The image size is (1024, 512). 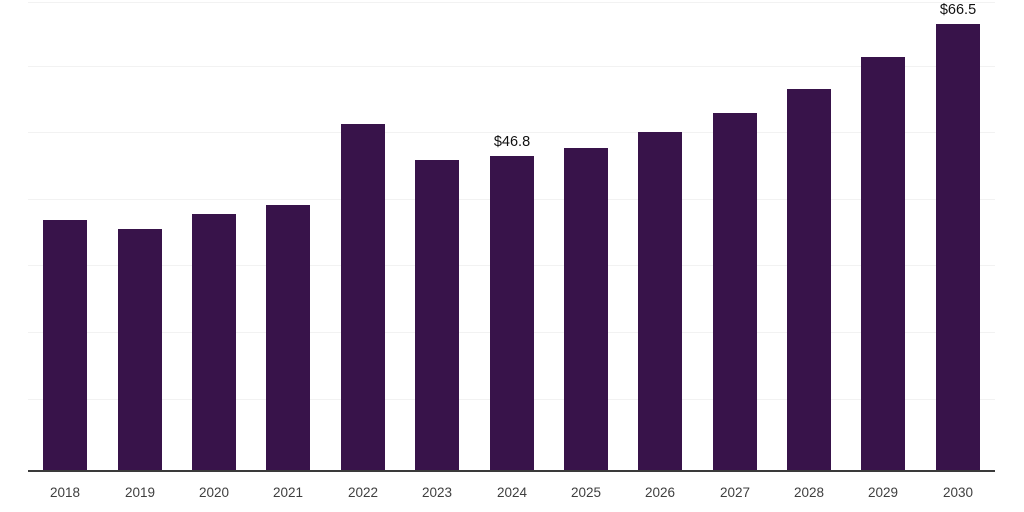 I want to click on bar-2026, so click(x=660, y=301).